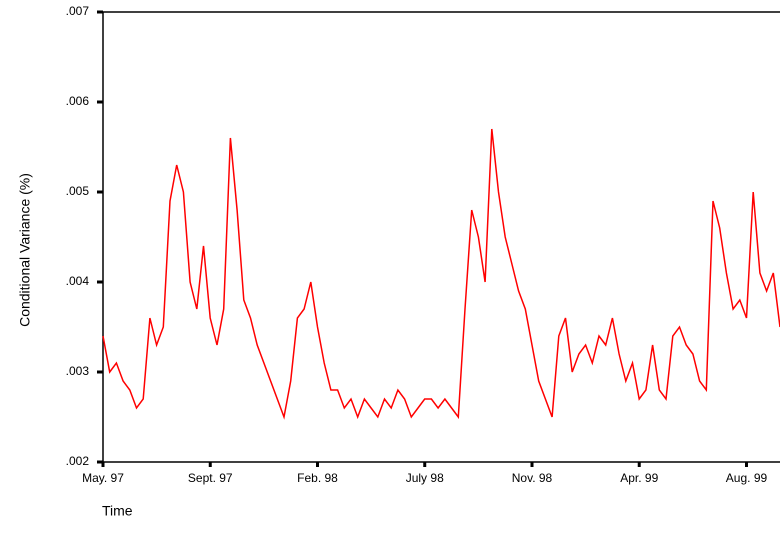  Describe the element at coordinates (210, 478) in the screenshot. I see `x-tick-label: Sept. 97` at that location.